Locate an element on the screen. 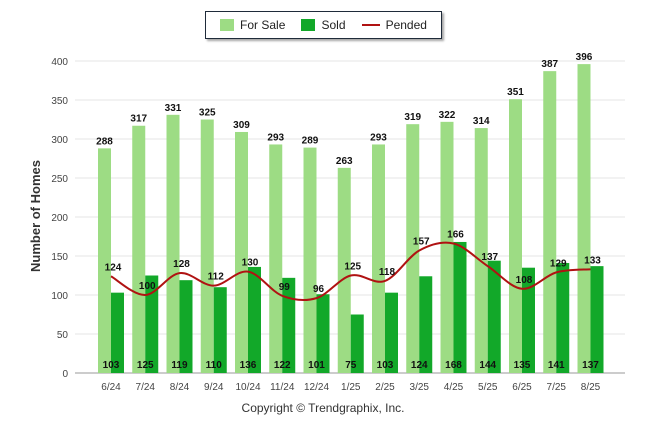 This screenshot has height=434, width=646. y-tick-label: 50 is located at coordinates (63, 335).